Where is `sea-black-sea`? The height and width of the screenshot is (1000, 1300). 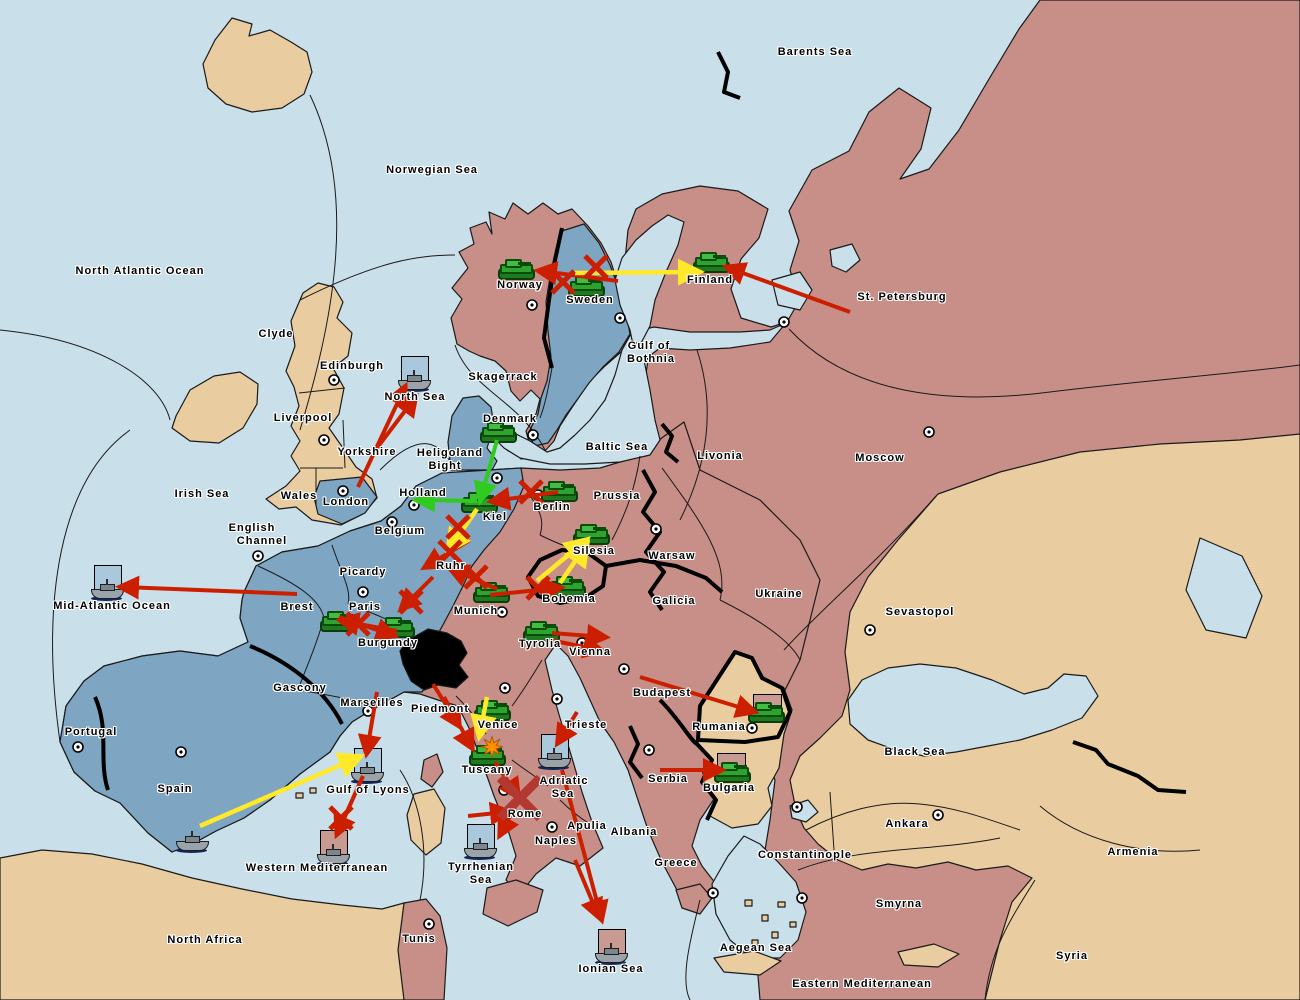 sea-black-sea is located at coordinates (973, 710).